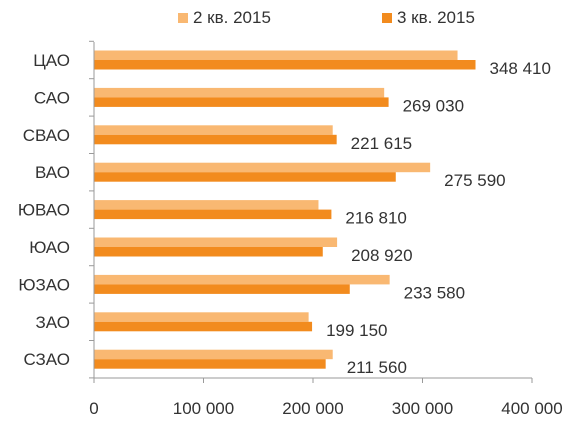 Image resolution: width=582 pixels, height=424 pixels. I want to click on data-label: 199 150, so click(356, 330).